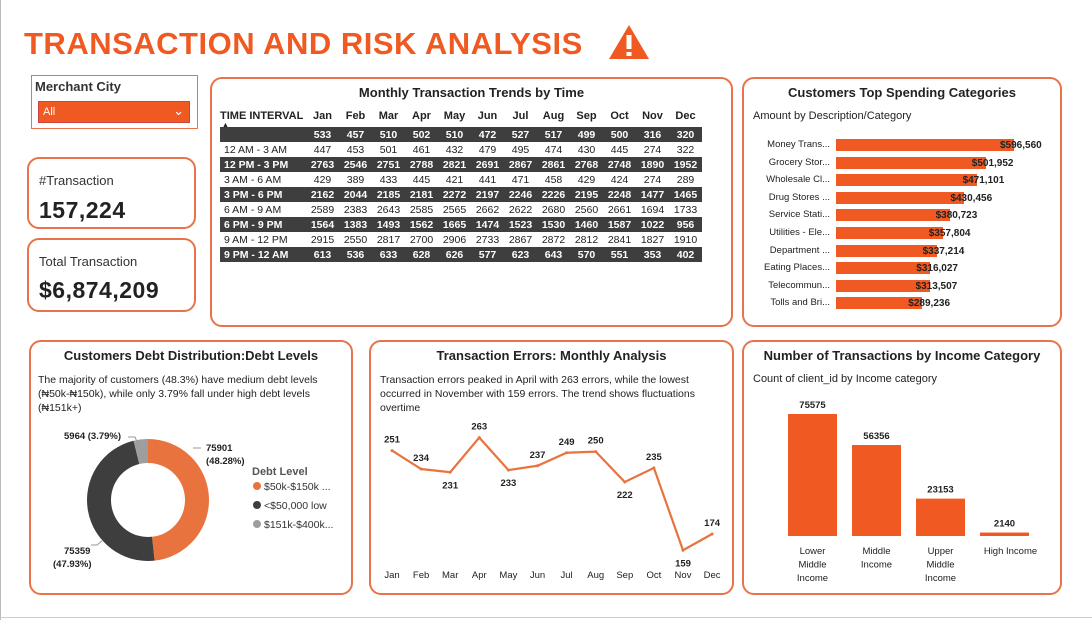 The image size is (1092, 620). What do you see at coordinates (586, 209) in the screenshot?
I see `table-cell: 2560` at bounding box center [586, 209].